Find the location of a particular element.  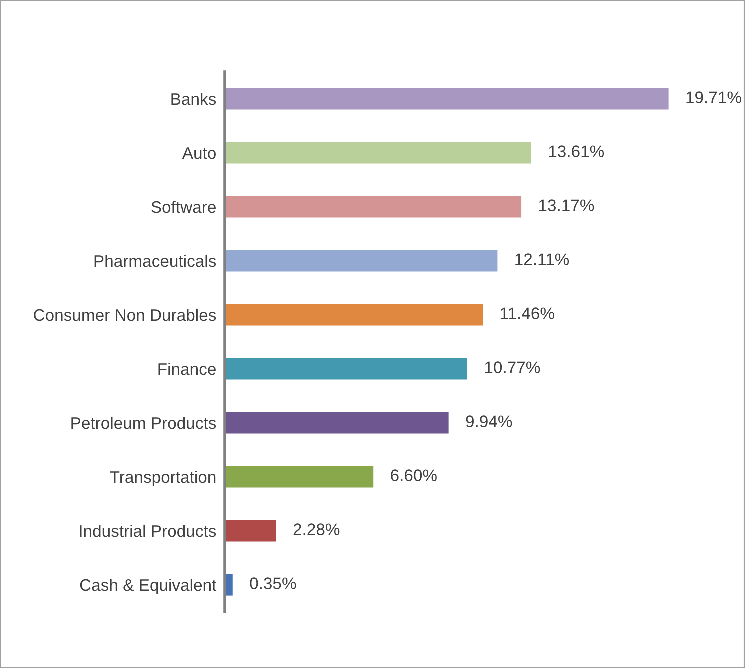

data-label: 19.71% is located at coordinates (714, 98).